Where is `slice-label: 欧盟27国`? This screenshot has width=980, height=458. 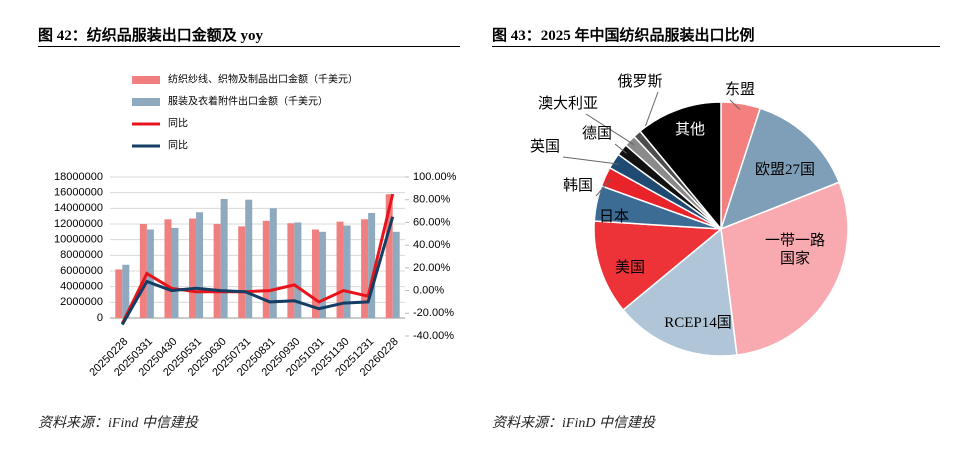 slice-label: 欧盟27国 is located at coordinates (784, 170).